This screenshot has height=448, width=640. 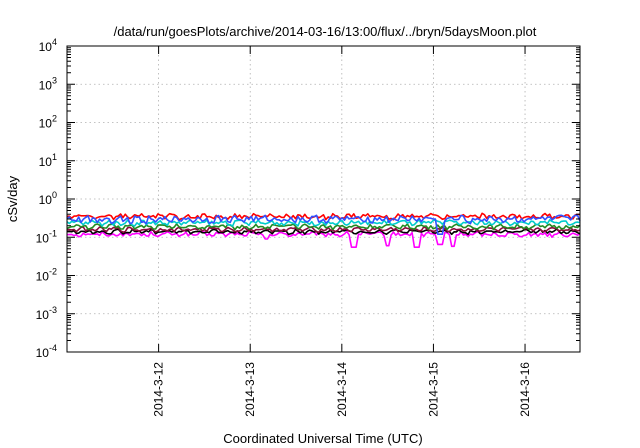 I want to click on y-tick-label: 10⁻³, so click(x=46, y=313).